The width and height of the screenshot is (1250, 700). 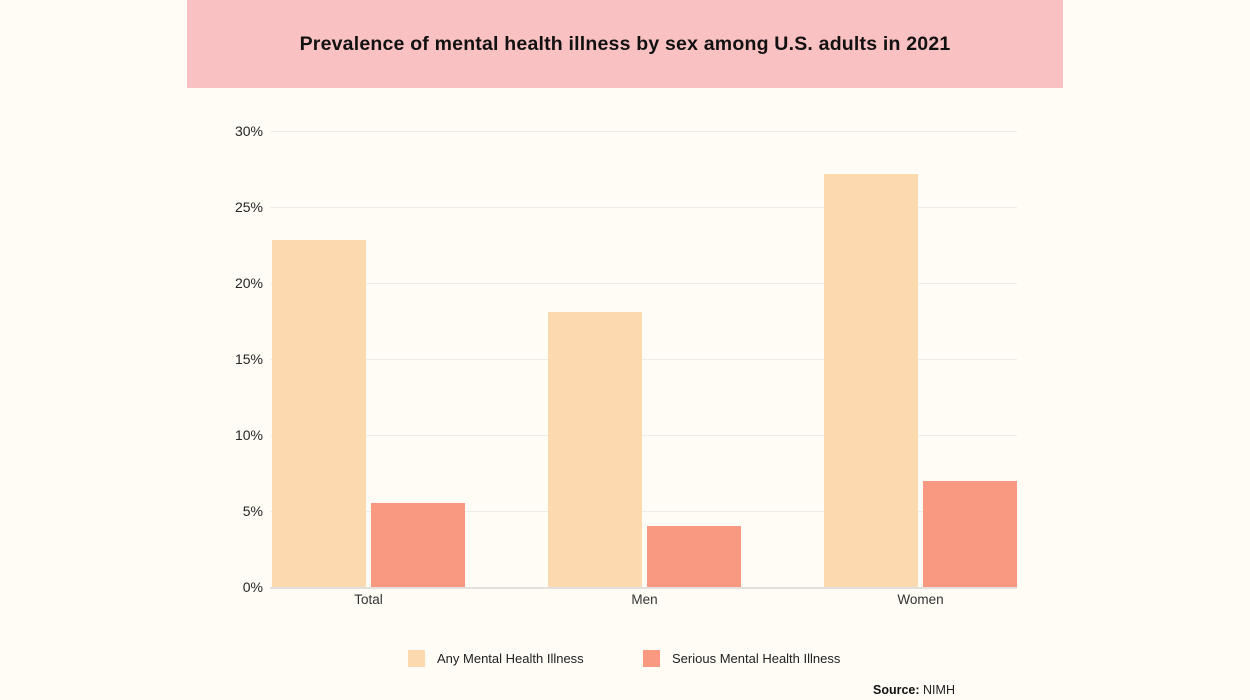 I want to click on x-axis-category-label: Women, so click(x=920, y=599).